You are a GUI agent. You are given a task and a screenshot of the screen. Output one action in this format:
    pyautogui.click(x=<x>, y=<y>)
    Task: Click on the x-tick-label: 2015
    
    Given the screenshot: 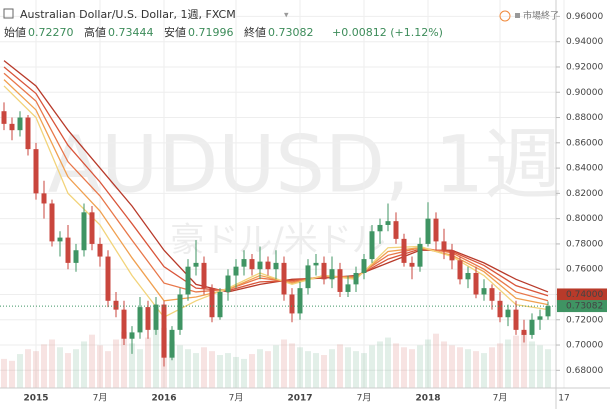 What is the action you would take?
    pyautogui.click(x=35, y=399)
    